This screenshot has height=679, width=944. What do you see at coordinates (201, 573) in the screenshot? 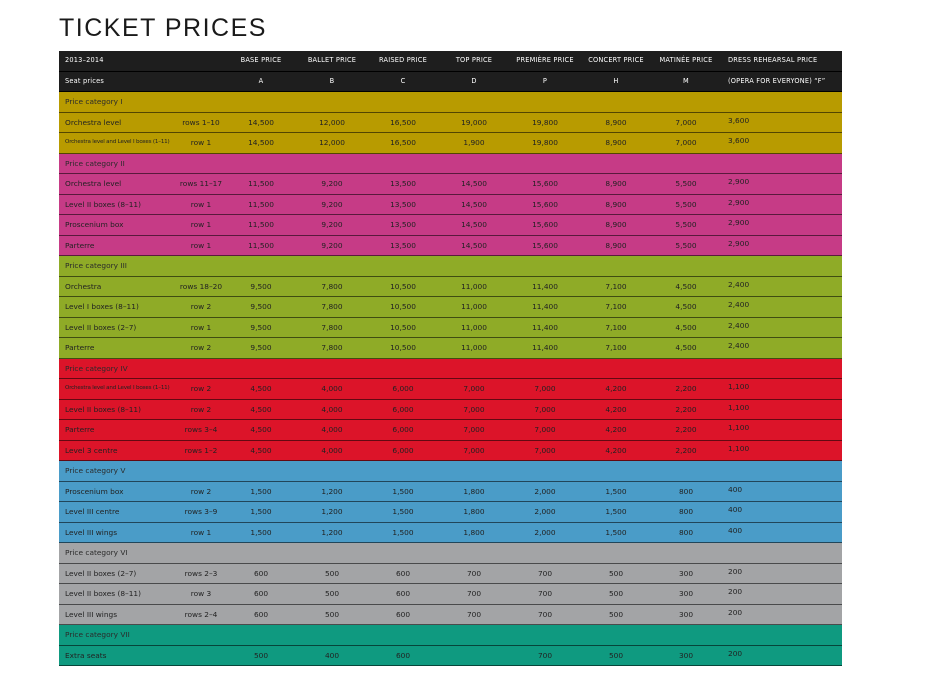
I see `seat-rows: rows 2–3` at bounding box center [201, 573].